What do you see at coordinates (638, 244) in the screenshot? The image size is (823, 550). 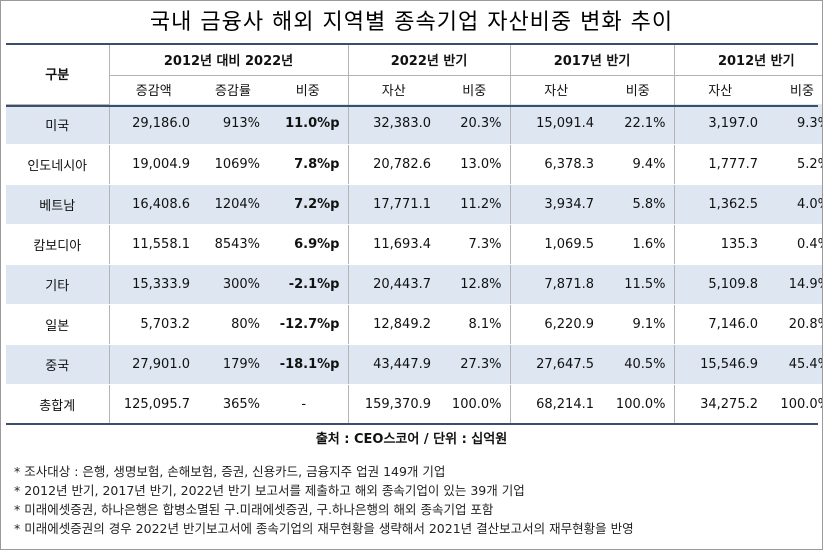 I see `table-cell: 1.6%` at bounding box center [638, 244].